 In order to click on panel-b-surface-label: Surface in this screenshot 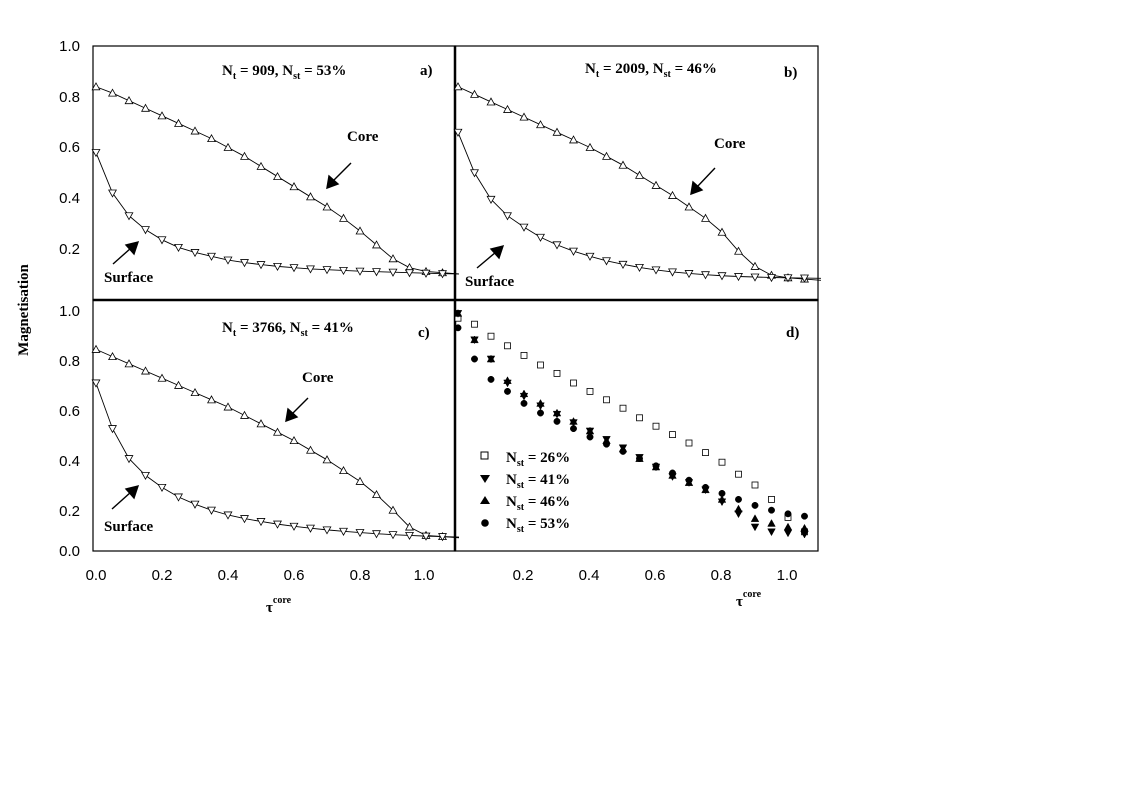, I will do `click(489, 282)`.